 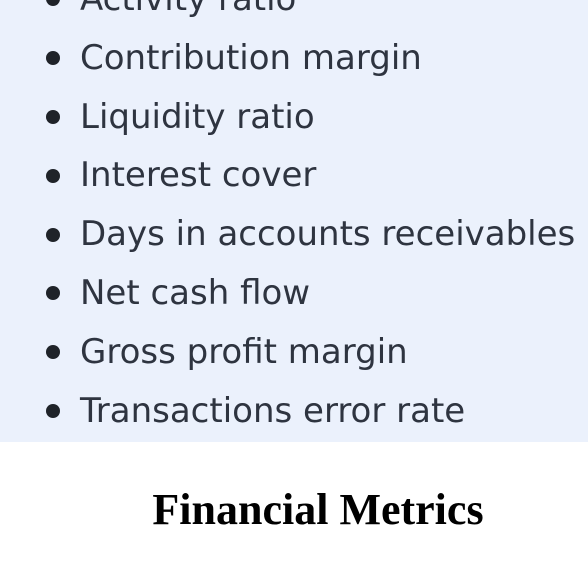 What do you see at coordinates (244, 351) in the screenshot?
I see `list-item-label: Gross profit margin` at bounding box center [244, 351].